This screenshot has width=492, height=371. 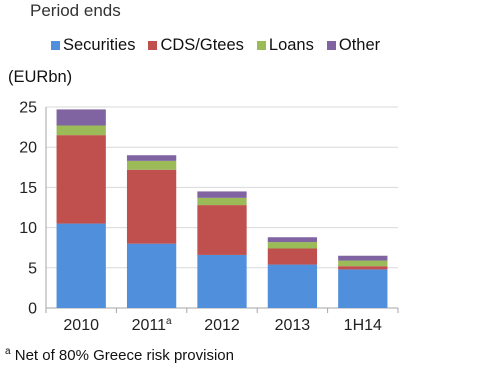 What do you see at coordinates (81, 179) in the screenshot?
I see `bar-cds-gtees-2010` at bounding box center [81, 179].